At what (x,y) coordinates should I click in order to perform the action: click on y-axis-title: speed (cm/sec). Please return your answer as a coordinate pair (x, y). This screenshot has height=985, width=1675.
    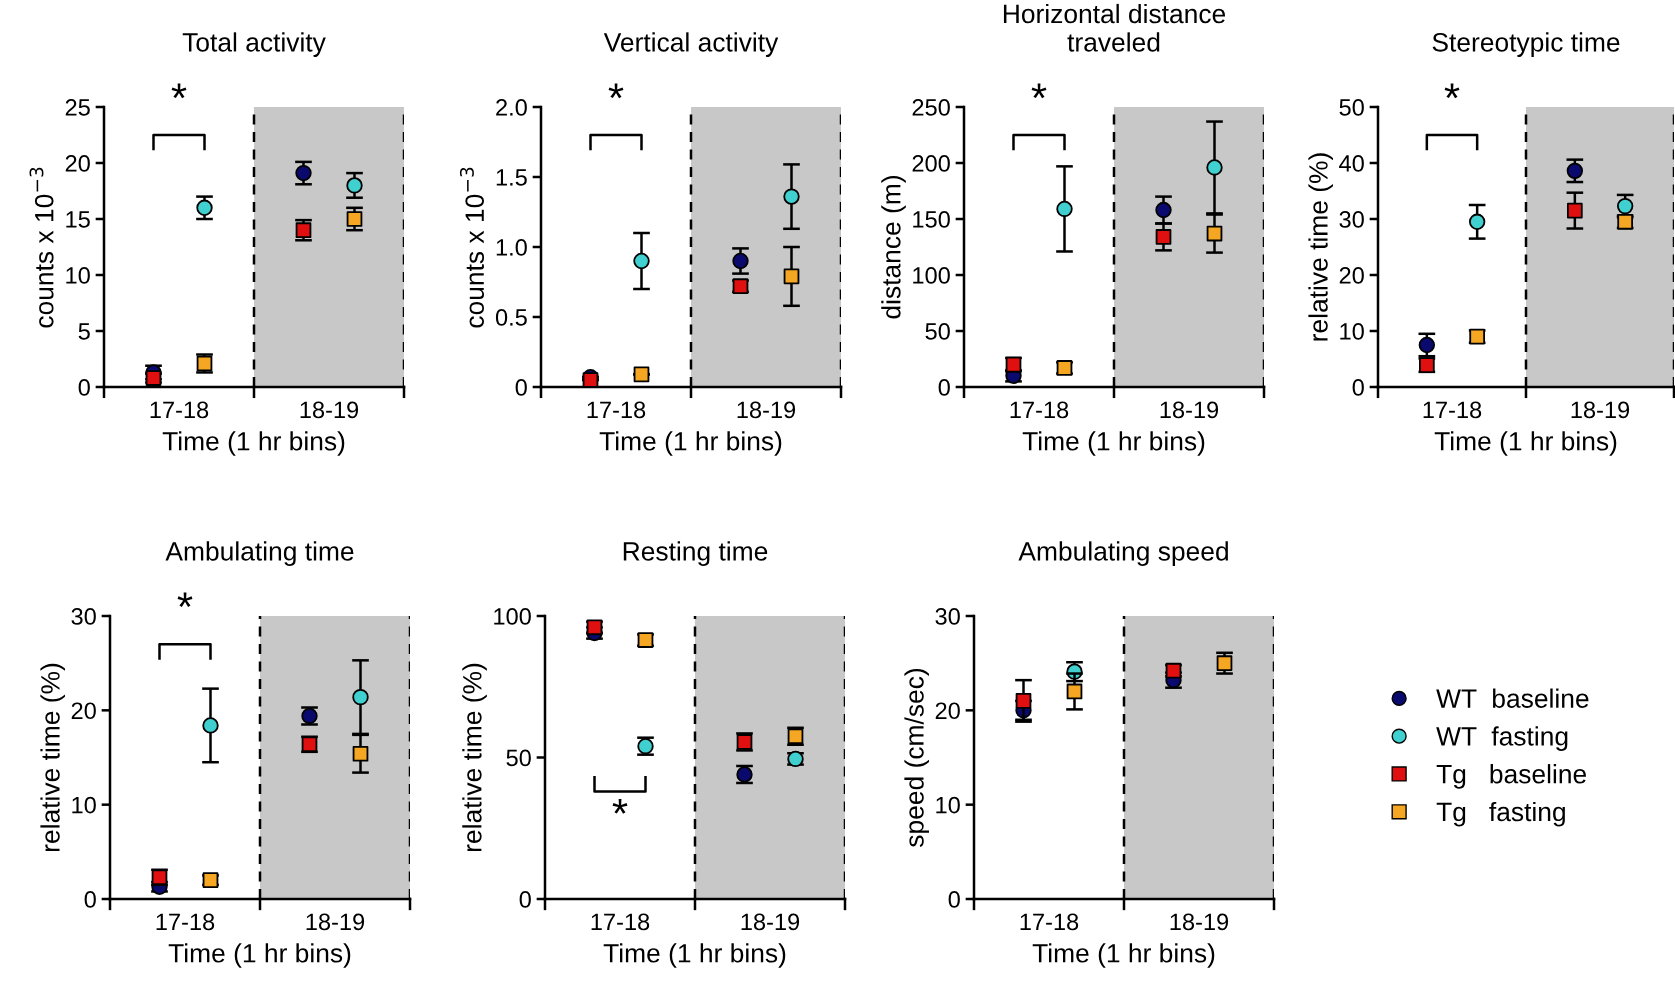
    Looking at the image, I should click on (916, 757).